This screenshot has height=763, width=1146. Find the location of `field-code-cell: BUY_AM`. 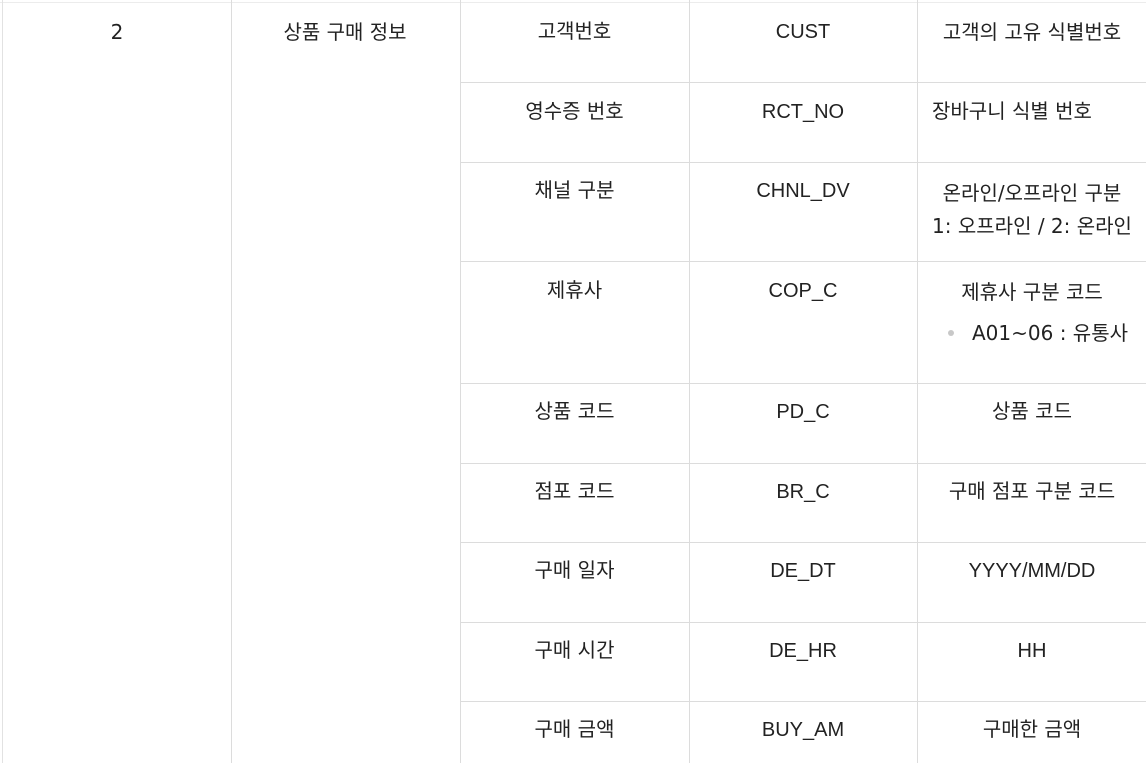

field-code-cell: BUY_AM is located at coordinates (803, 730).